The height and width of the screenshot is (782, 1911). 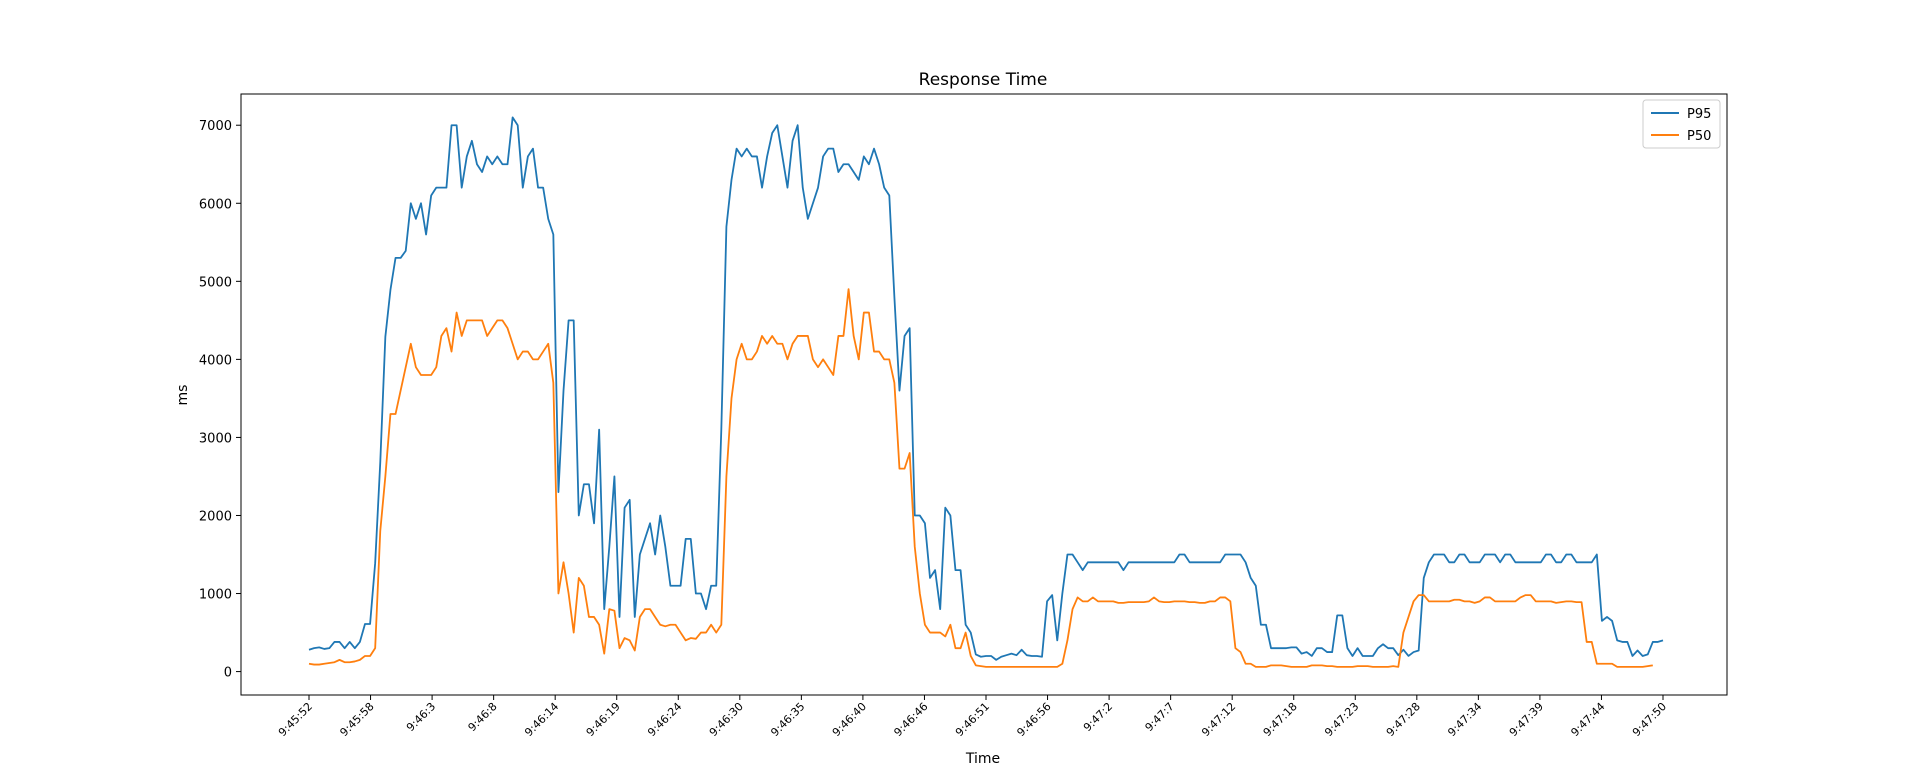 I want to click on y-tick-label: 6000, so click(x=215, y=204).